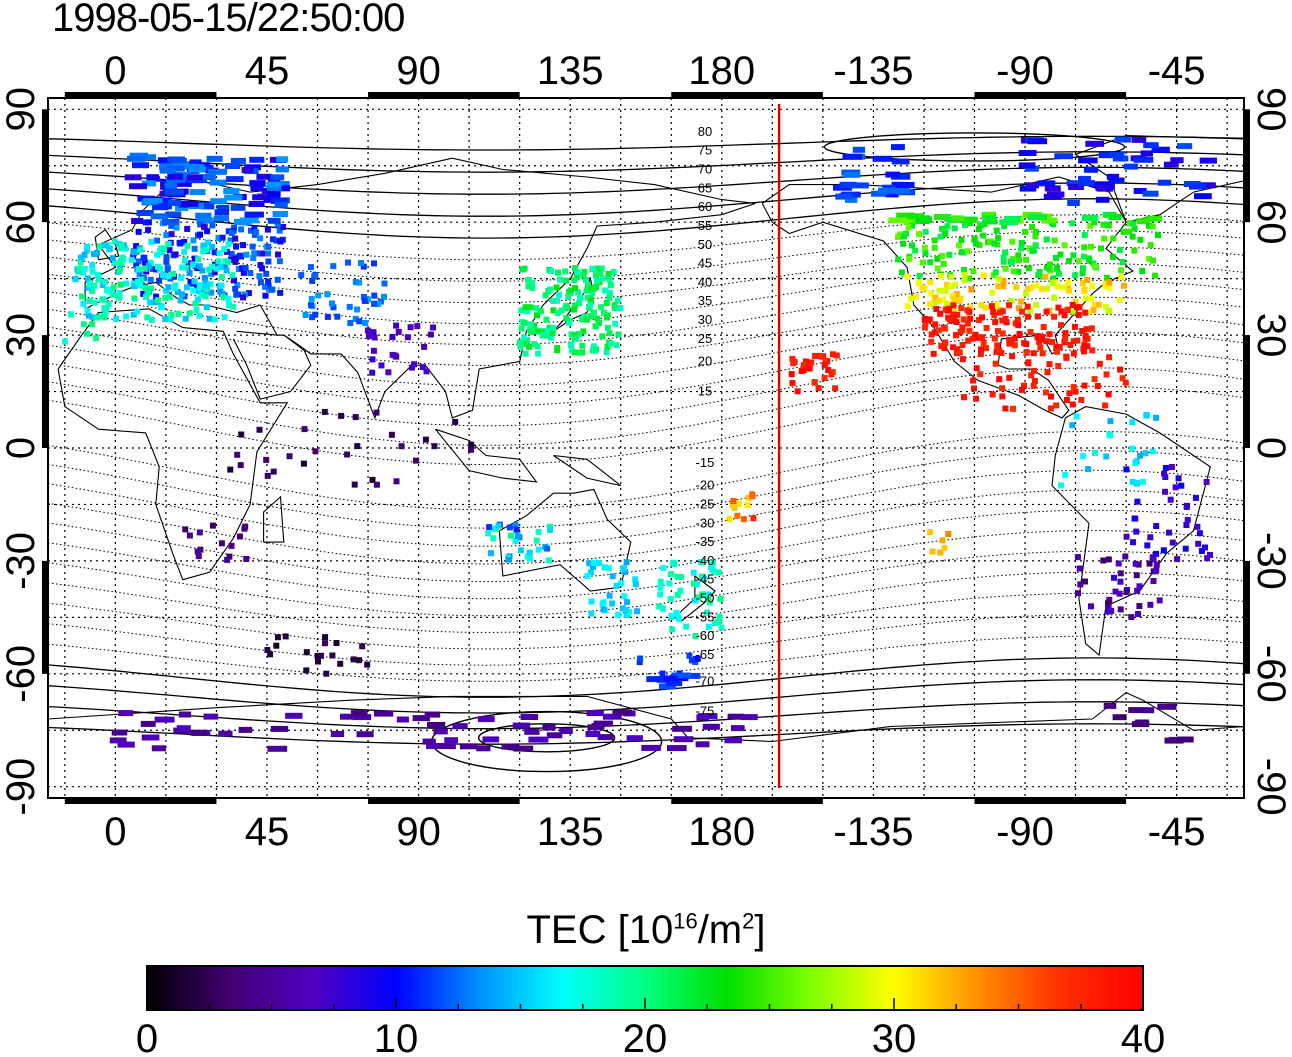  What do you see at coordinates (705, 462) in the screenshot?
I see `mlat-label: -15` at bounding box center [705, 462].